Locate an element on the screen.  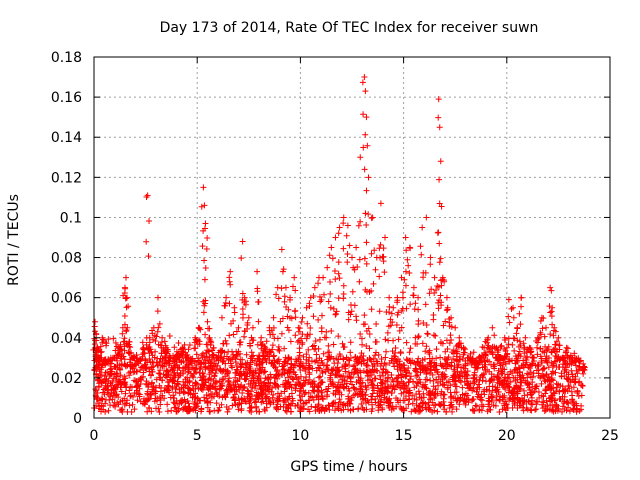
x-tick-label: 0 is located at coordinates (94, 436).